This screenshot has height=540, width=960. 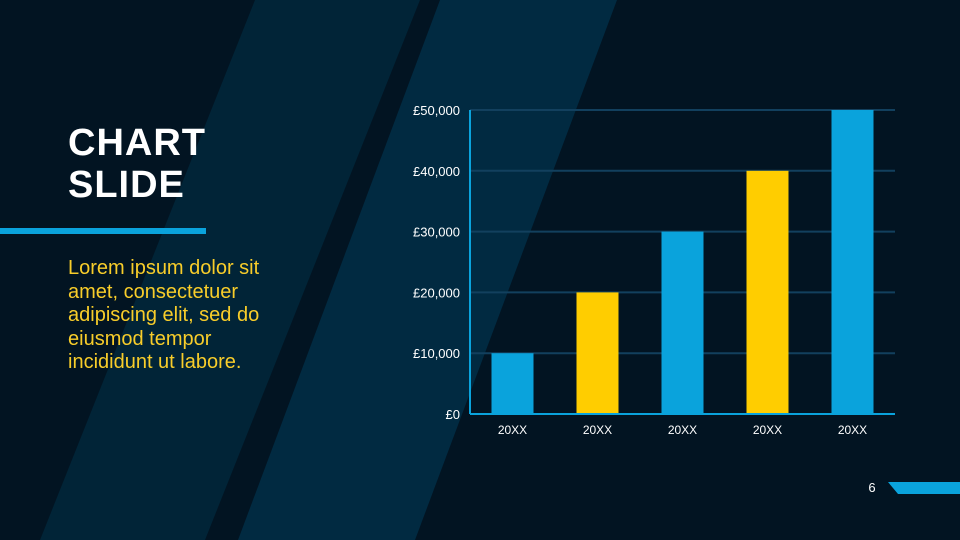 I want to click on chart-y-axis-labels: £0 £10,000 £20,000 £30,000 £40,000 £50,000, so click(x=436, y=262).